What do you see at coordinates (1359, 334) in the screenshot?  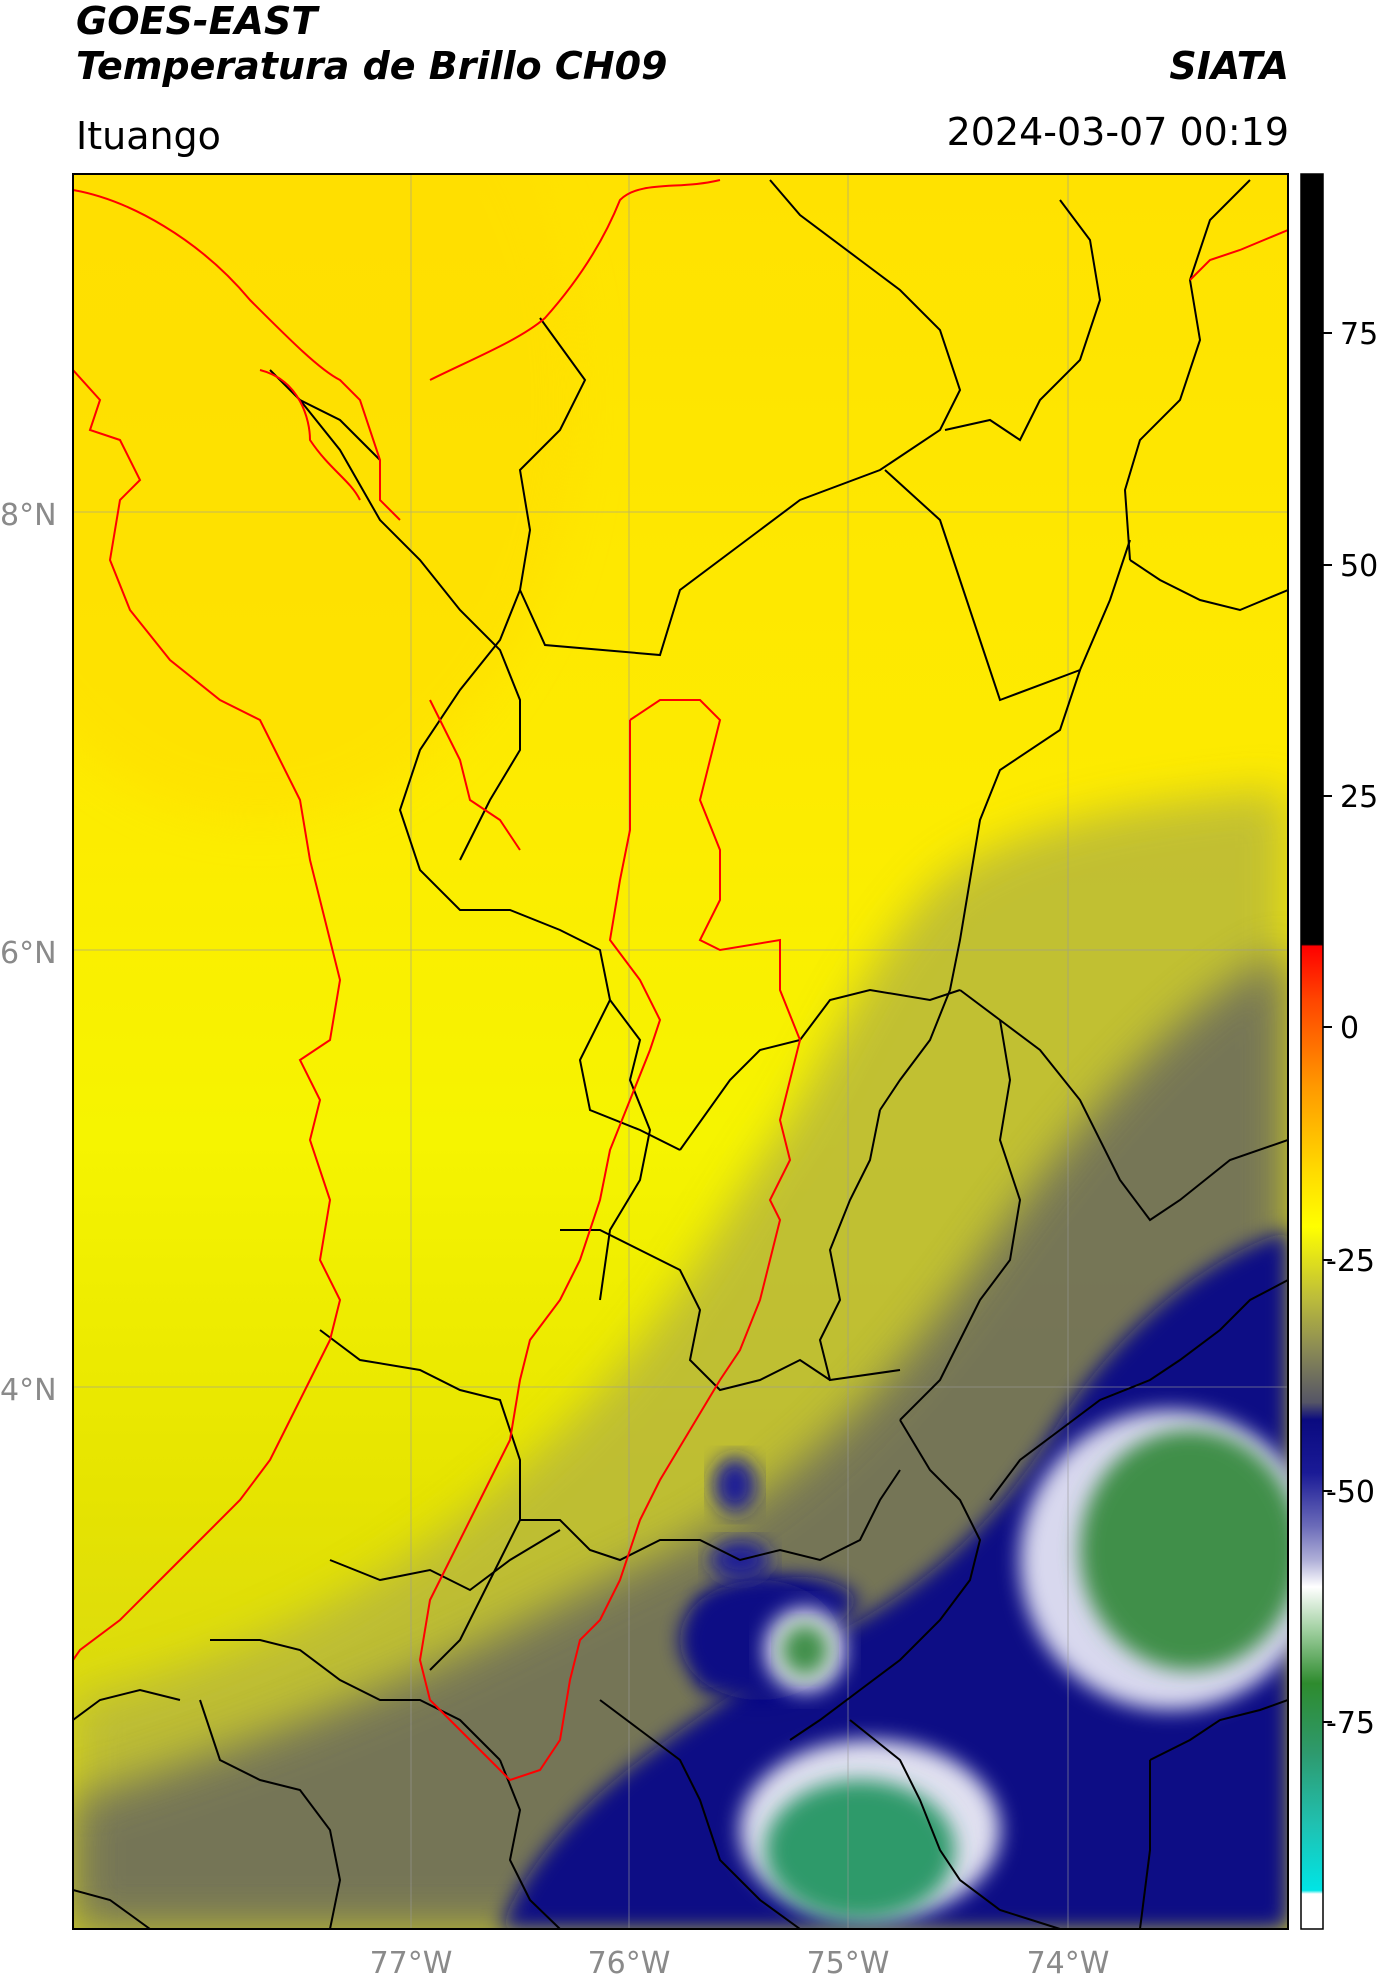 I see `colorbar-tick-label: 75` at bounding box center [1359, 334].